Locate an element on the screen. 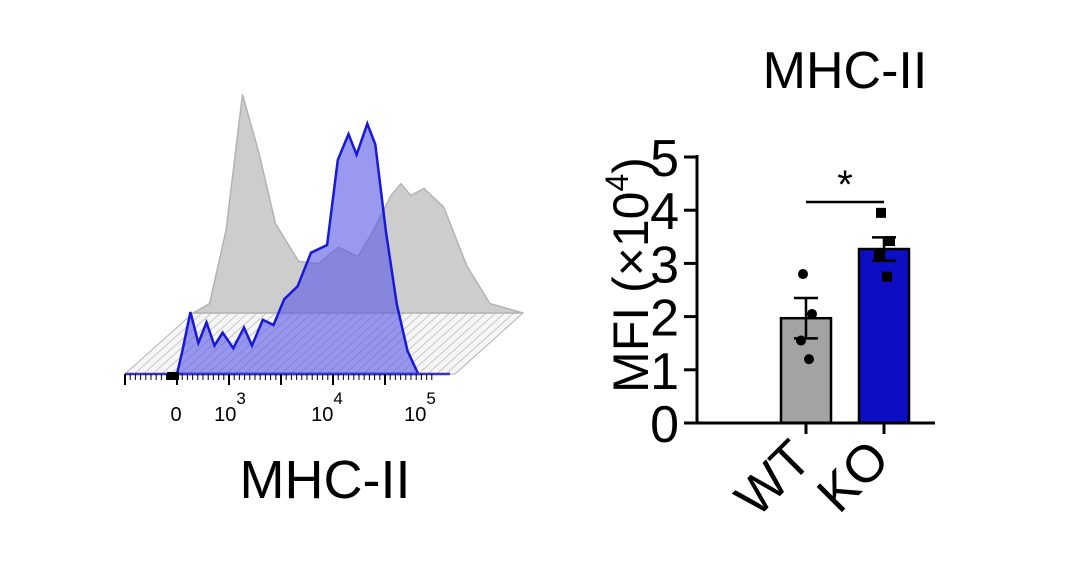 This screenshot has width=1087, height=566. significance-star: * is located at coordinates (845, 185).